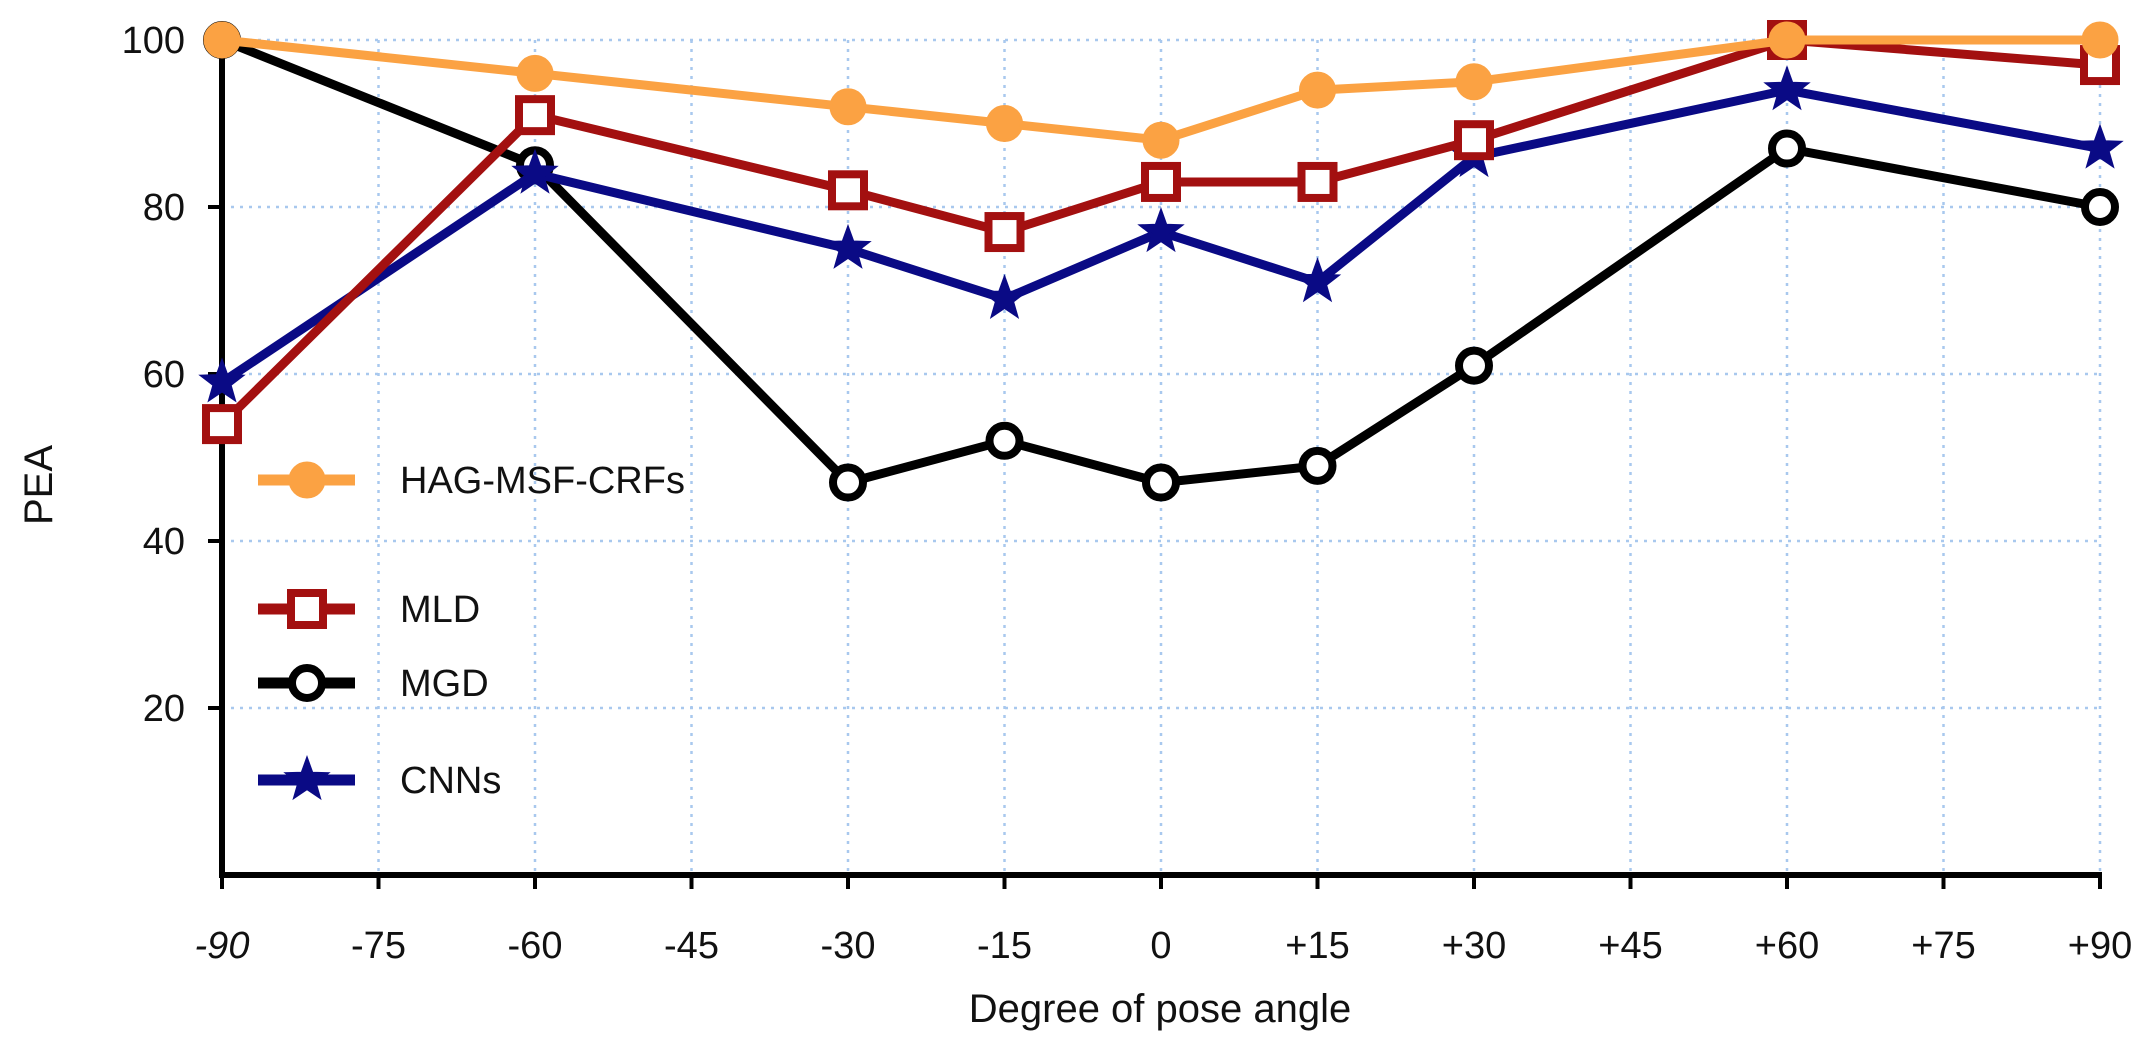 The width and height of the screenshot is (2155, 1062). I want to click on x-tick-label: +75, so click(1943, 946).